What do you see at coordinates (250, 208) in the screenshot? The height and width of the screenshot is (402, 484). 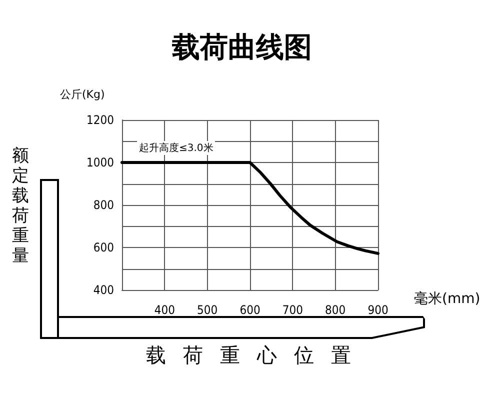 I see `line-series` at bounding box center [250, 208].